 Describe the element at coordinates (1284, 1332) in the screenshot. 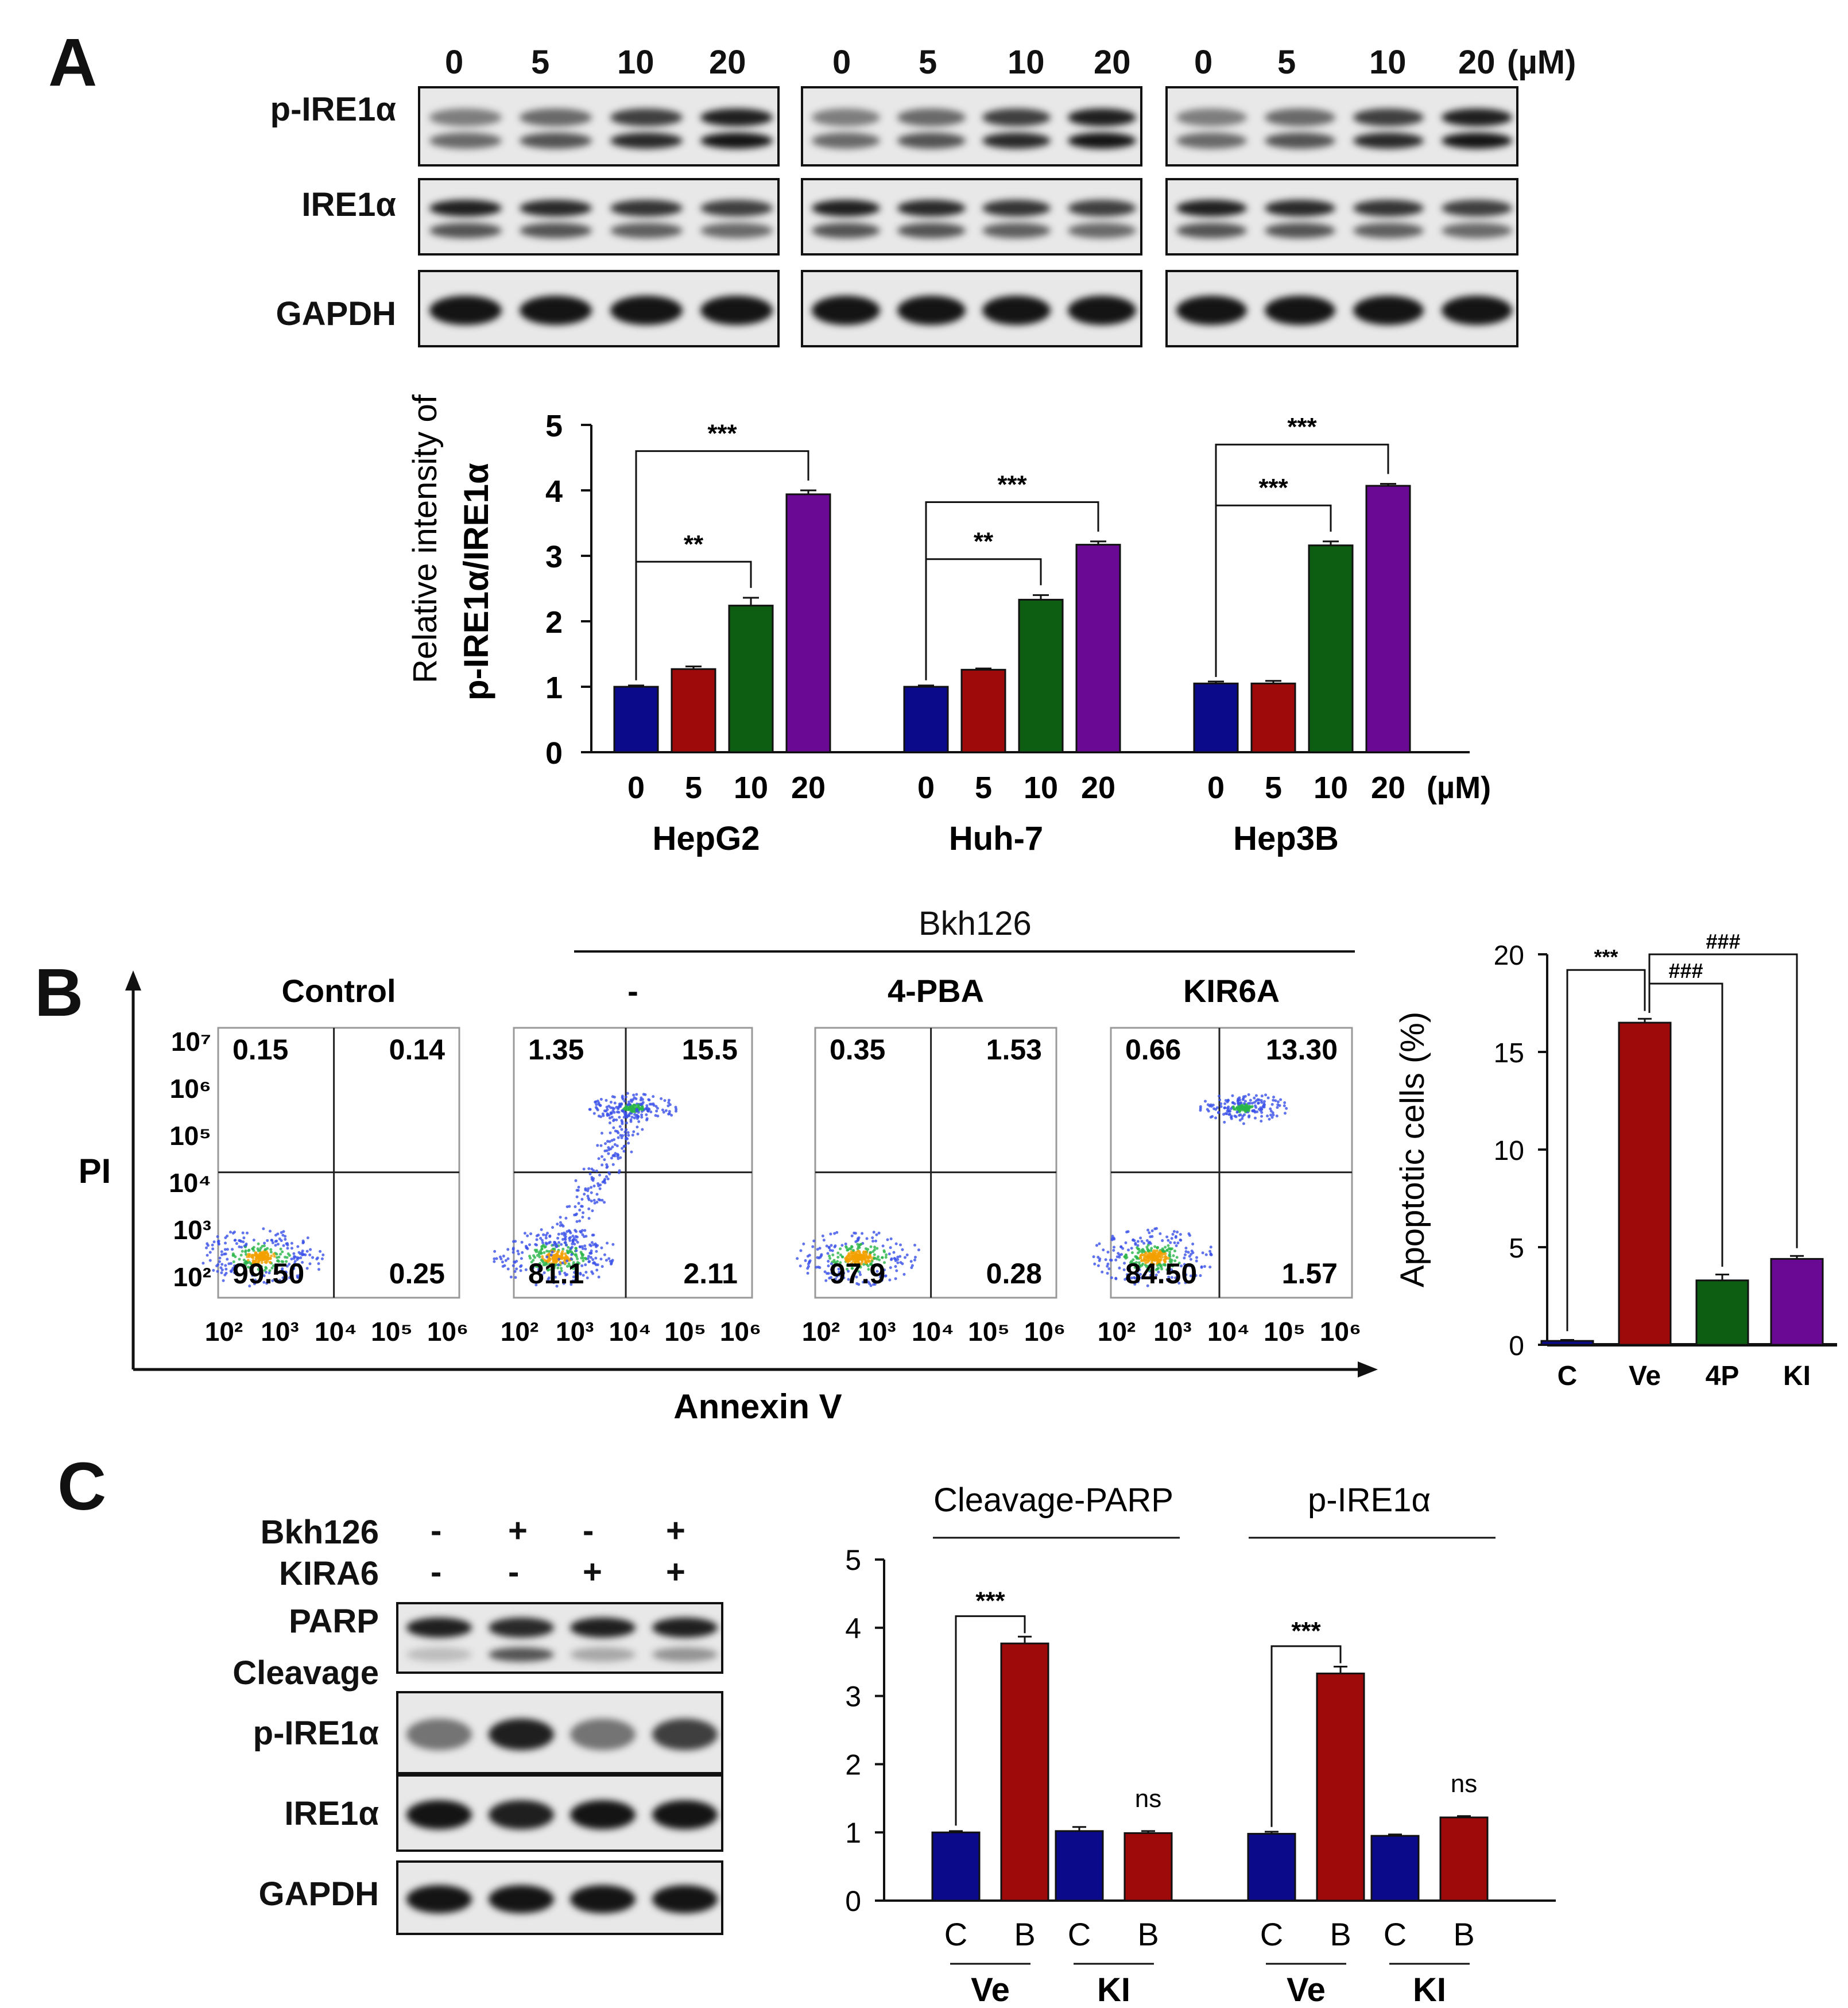

I see `x-tick-label: 10⁵` at that location.